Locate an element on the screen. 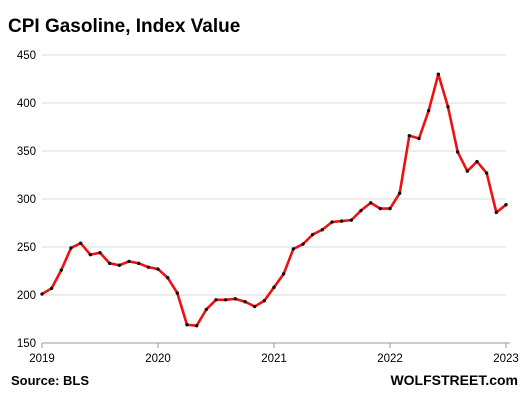 This screenshot has height=402, width=526. x-tick-label: 2022 is located at coordinates (390, 359).